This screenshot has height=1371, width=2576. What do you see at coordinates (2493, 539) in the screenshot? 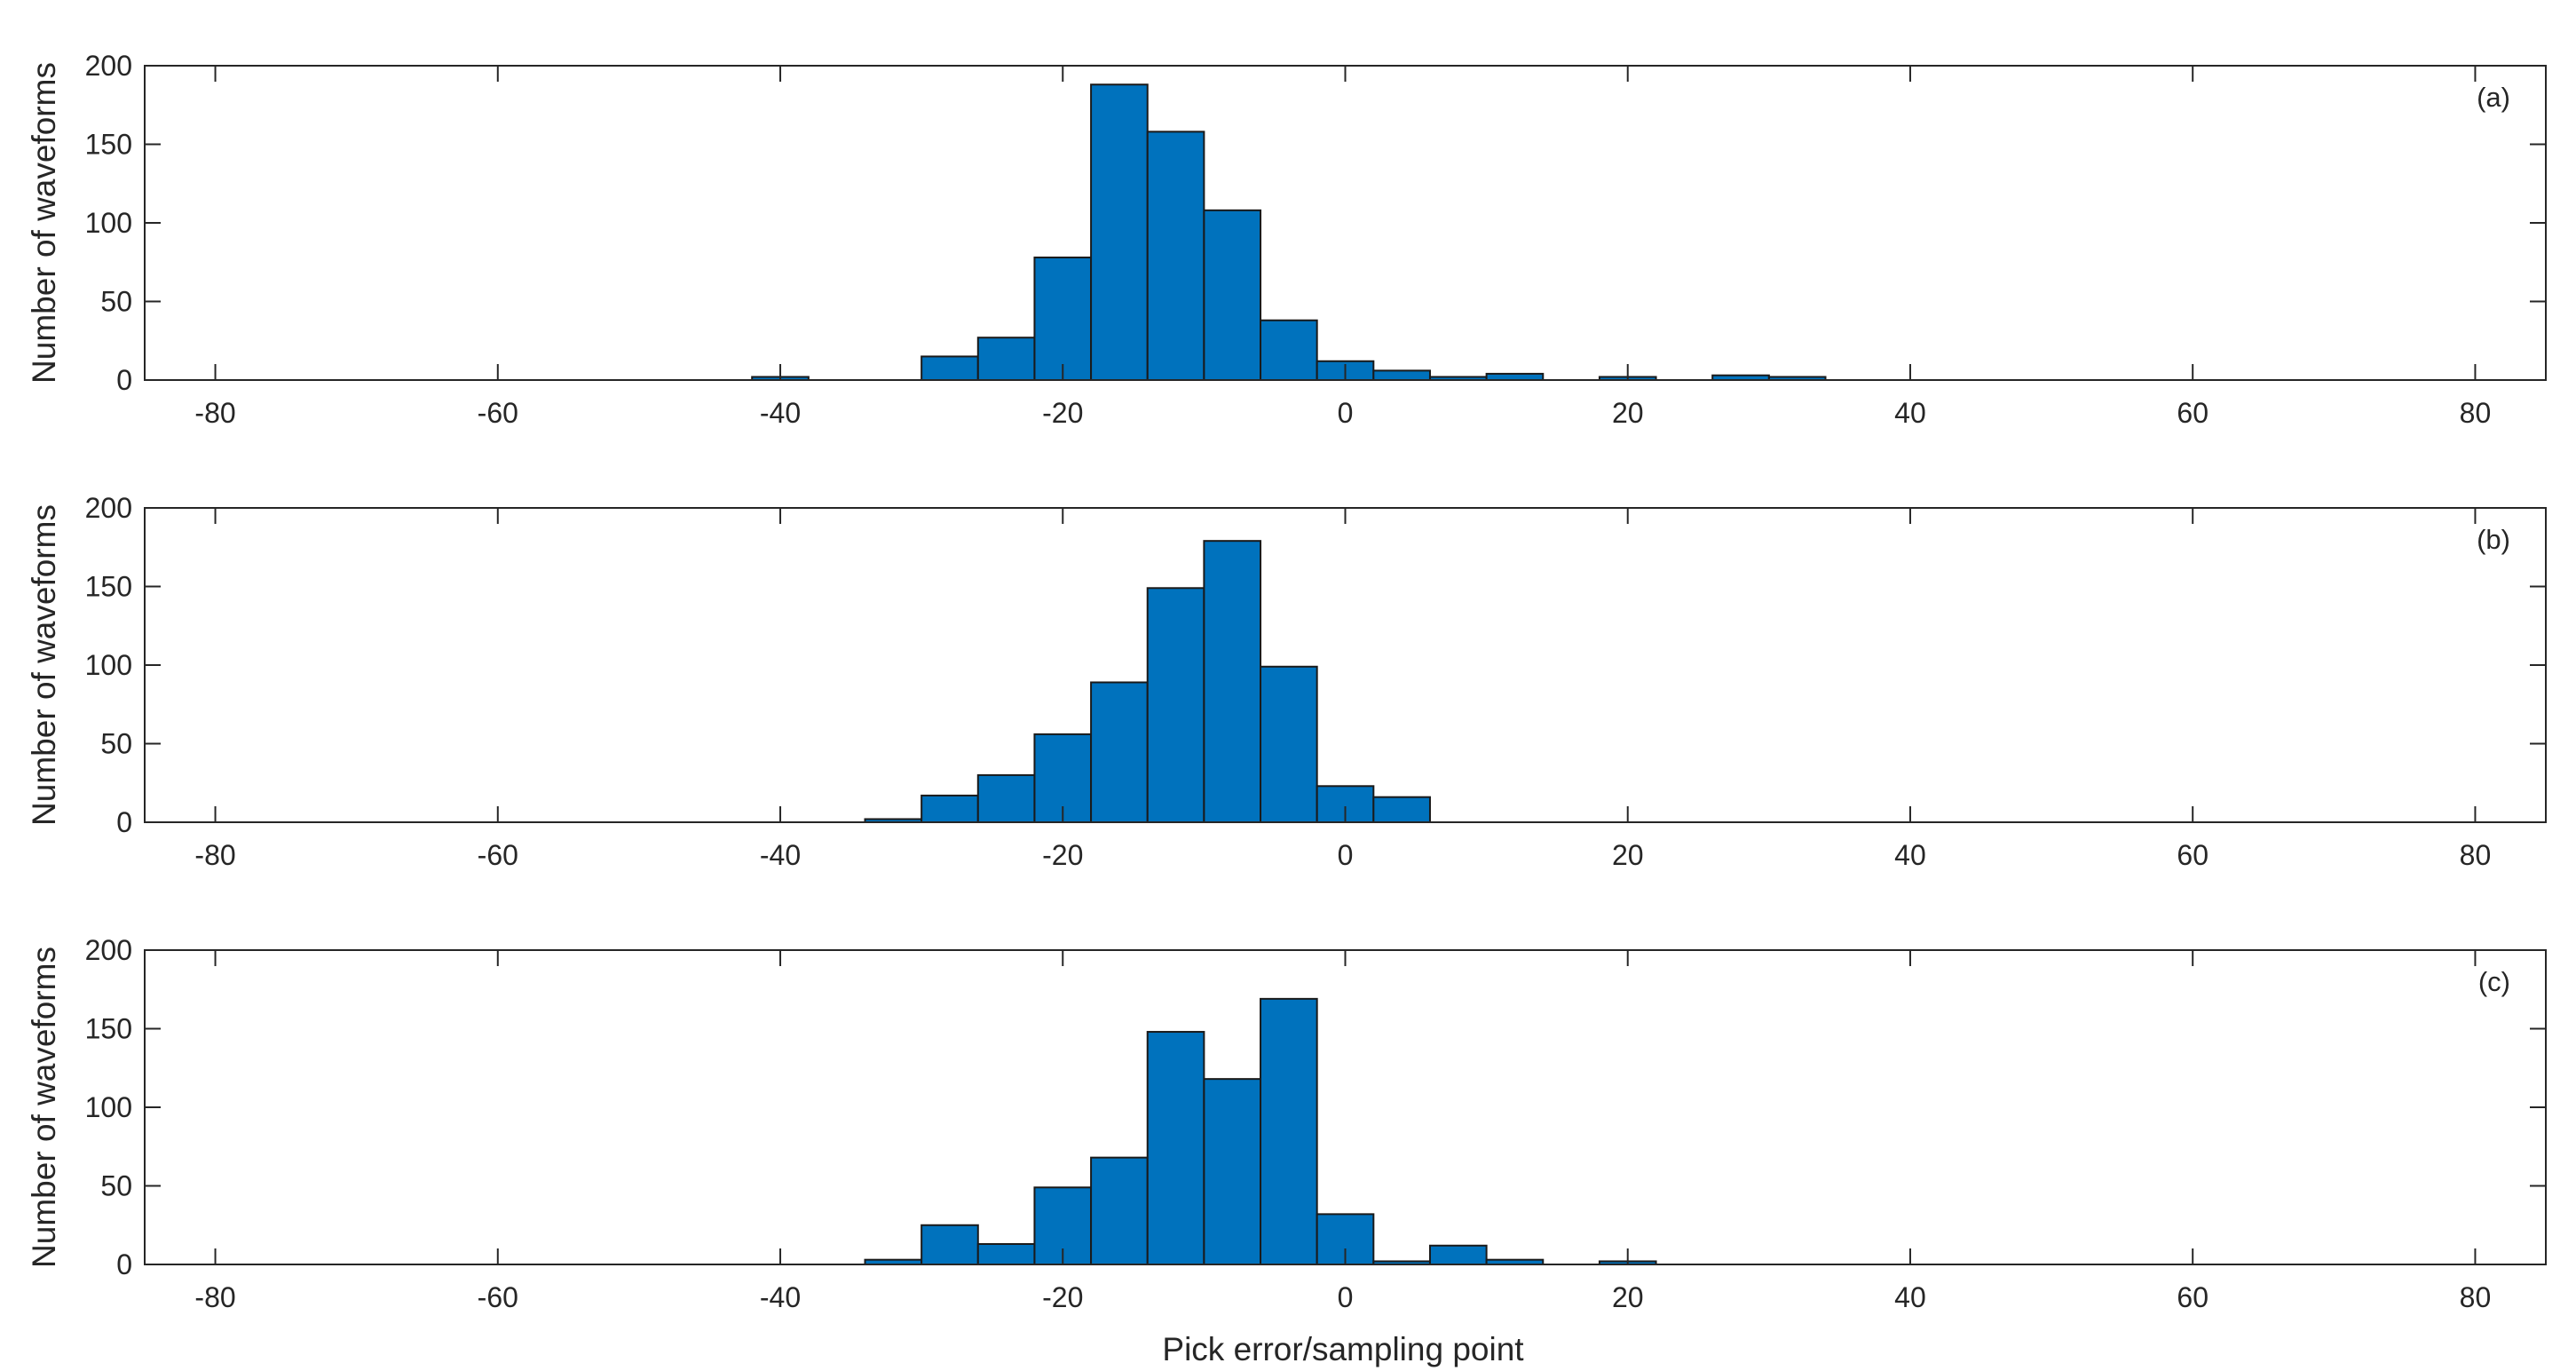
I see `panel-label: (b)` at bounding box center [2493, 539].